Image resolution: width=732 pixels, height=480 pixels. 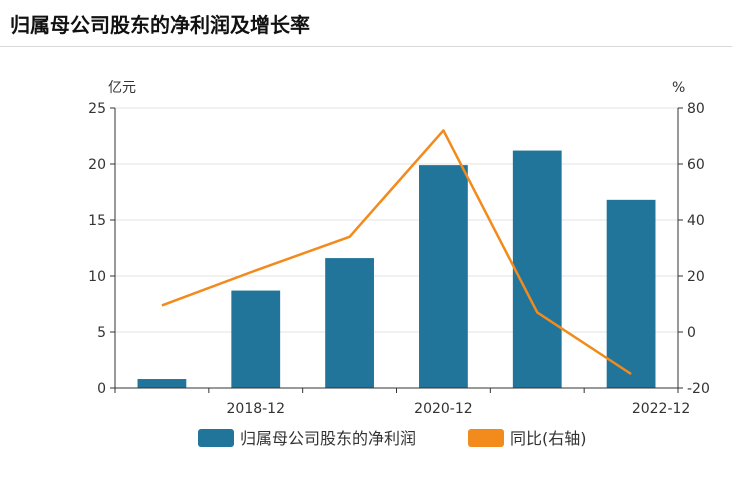 I want to click on right-tick-label: 20, so click(x=696, y=277).